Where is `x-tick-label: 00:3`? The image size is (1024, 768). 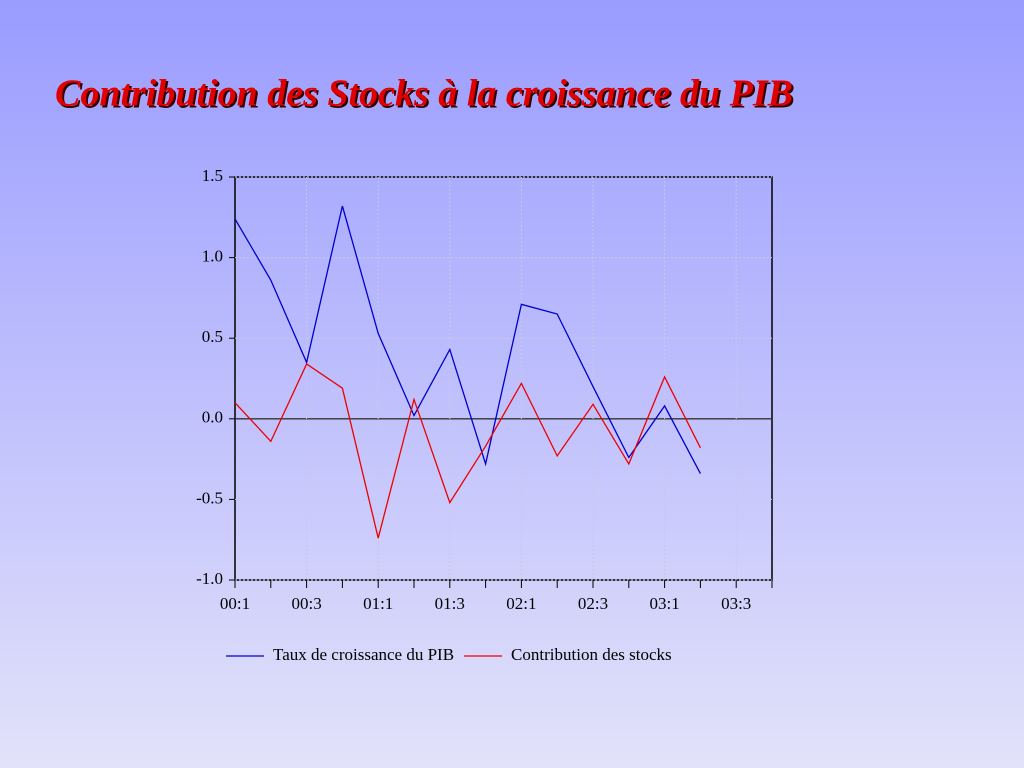 x-tick-label: 00:3 is located at coordinates (306, 603).